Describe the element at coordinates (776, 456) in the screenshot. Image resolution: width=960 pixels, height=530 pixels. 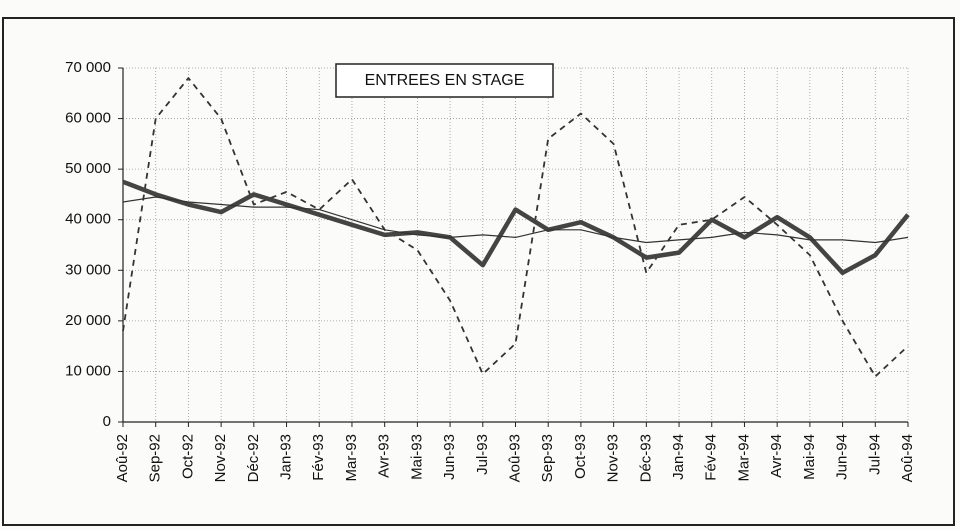
I see `x-tick-label: Avr-94` at that location.